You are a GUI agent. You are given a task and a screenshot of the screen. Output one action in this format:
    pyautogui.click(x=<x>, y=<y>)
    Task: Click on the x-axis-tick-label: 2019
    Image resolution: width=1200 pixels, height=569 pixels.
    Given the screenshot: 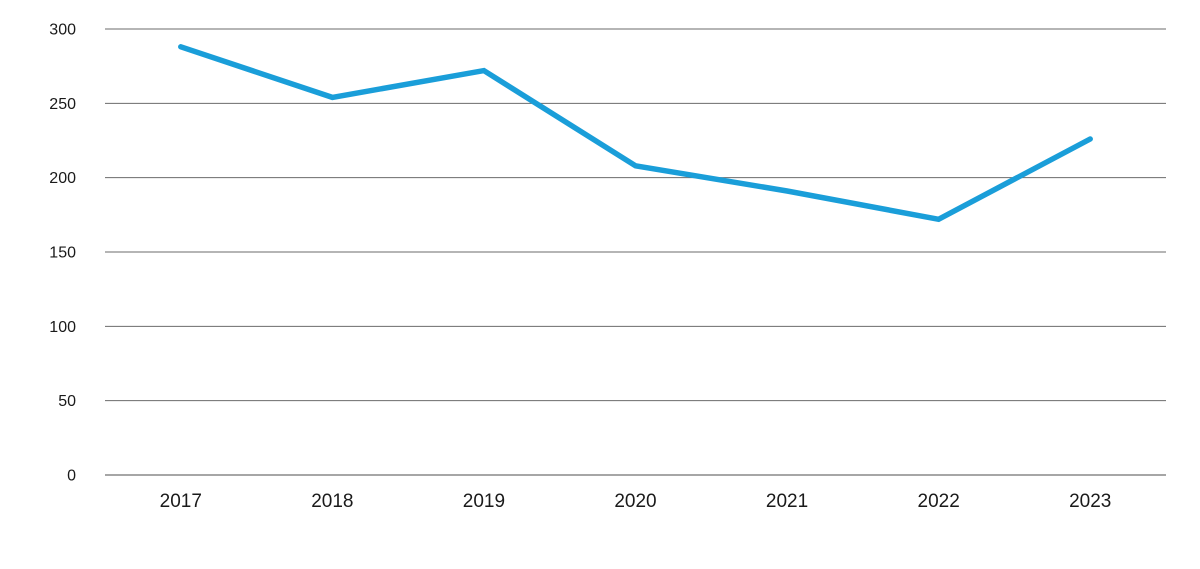 What is the action you would take?
    pyautogui.click(x=484, y=501)
    